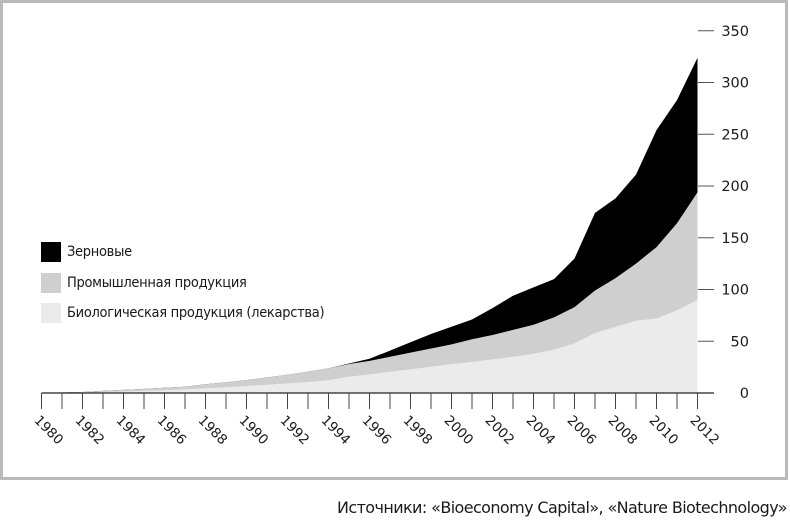 This screenshot has height=523, width=790. What do you see at coordinates (735, 239) in the screenshot?
I see `y-tick-label: 150` at bounding box center [735, 239].